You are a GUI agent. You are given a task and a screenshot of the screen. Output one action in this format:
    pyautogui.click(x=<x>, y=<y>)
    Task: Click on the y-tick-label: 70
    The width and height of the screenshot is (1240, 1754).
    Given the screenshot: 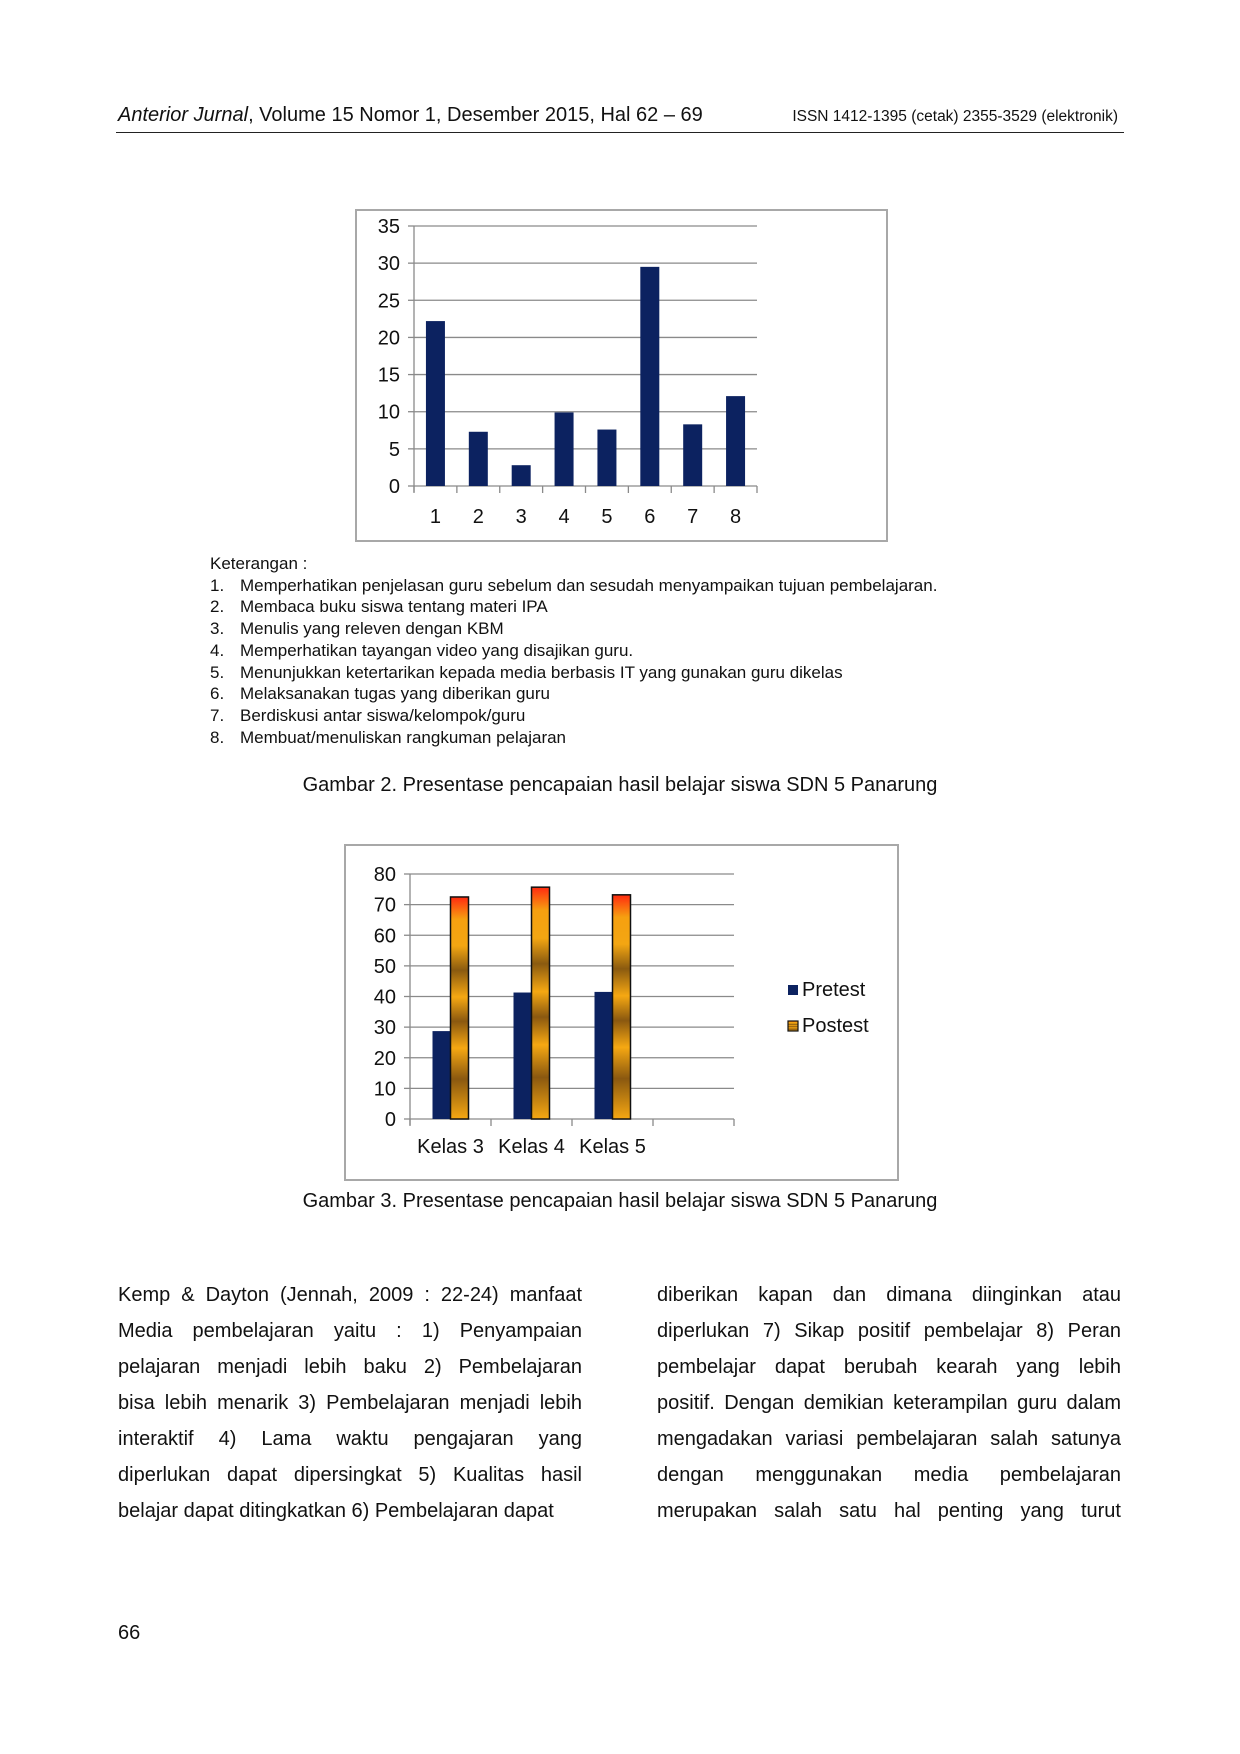 What is the action you would take?
    pyautogui.click(x=385, y=906)
    